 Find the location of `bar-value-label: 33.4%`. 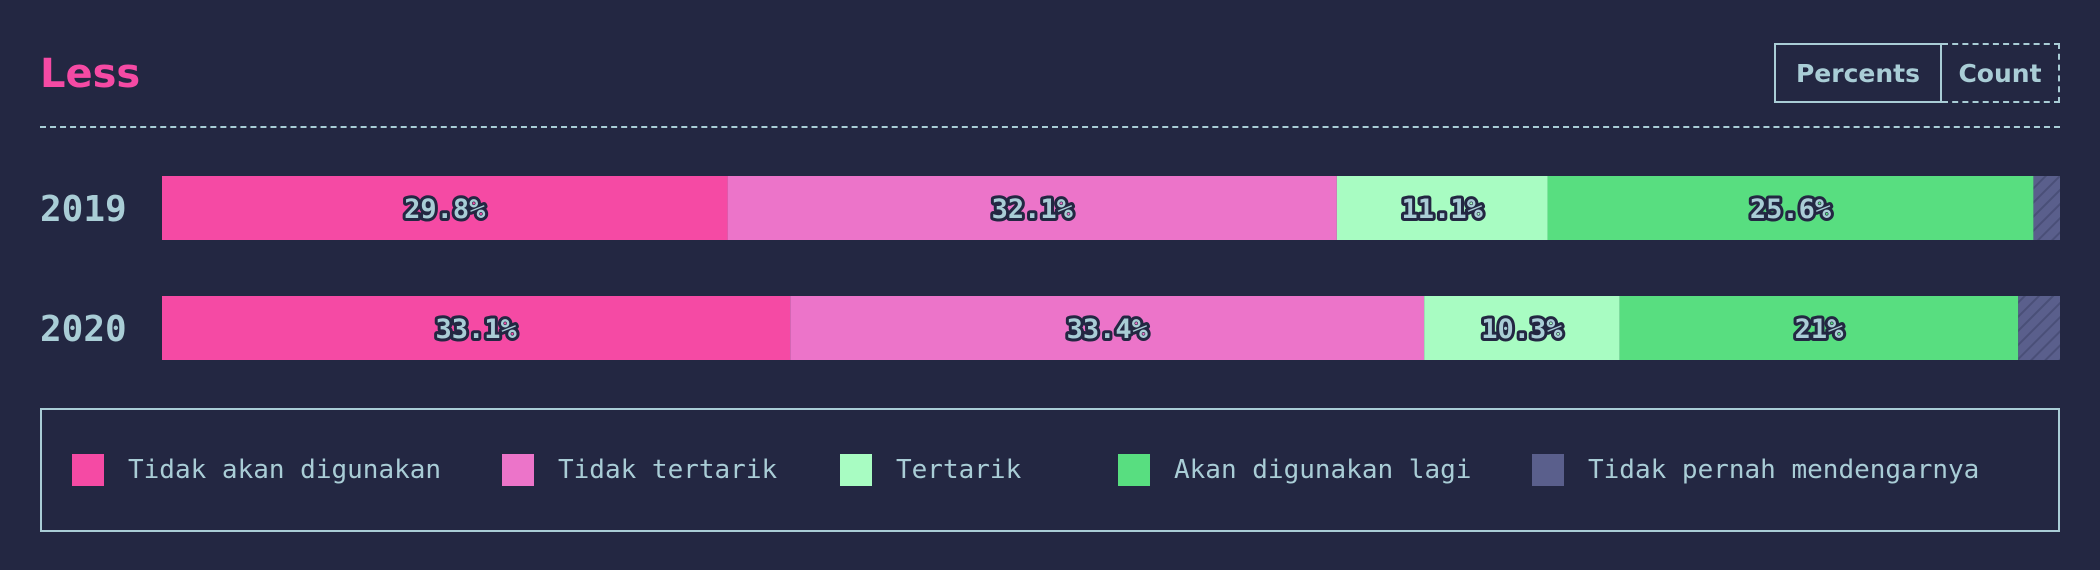

bar-value-label: 33.4% is located at coordinates (1108, 329).